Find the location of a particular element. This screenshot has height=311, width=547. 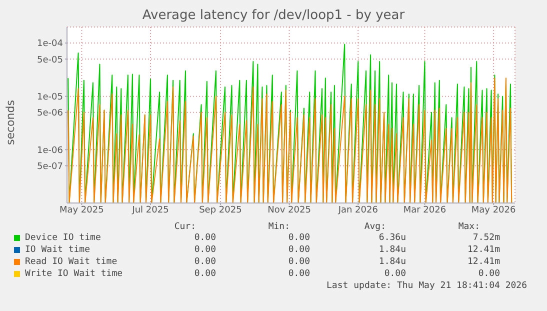

text: Max: is located at coordinates (468, 227).